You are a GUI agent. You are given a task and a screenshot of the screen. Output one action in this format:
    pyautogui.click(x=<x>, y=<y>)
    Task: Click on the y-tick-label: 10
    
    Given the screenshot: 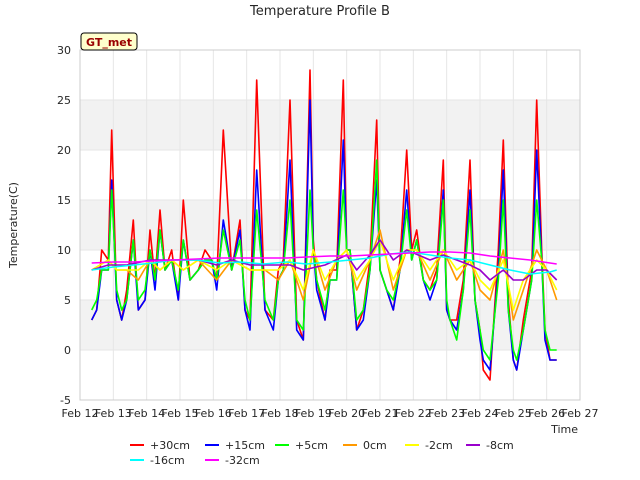 What is the action you would take?
    pyautogui.click(x=64, y=250)
    